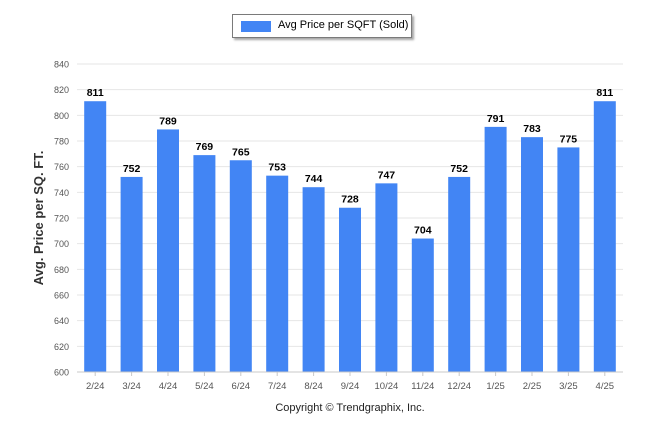 The image size is (646, 434). What do you see at coordinates (495, 386) in the screenshot?
I see `x-tick-label: 1/25` at bounding box center [495, 386].